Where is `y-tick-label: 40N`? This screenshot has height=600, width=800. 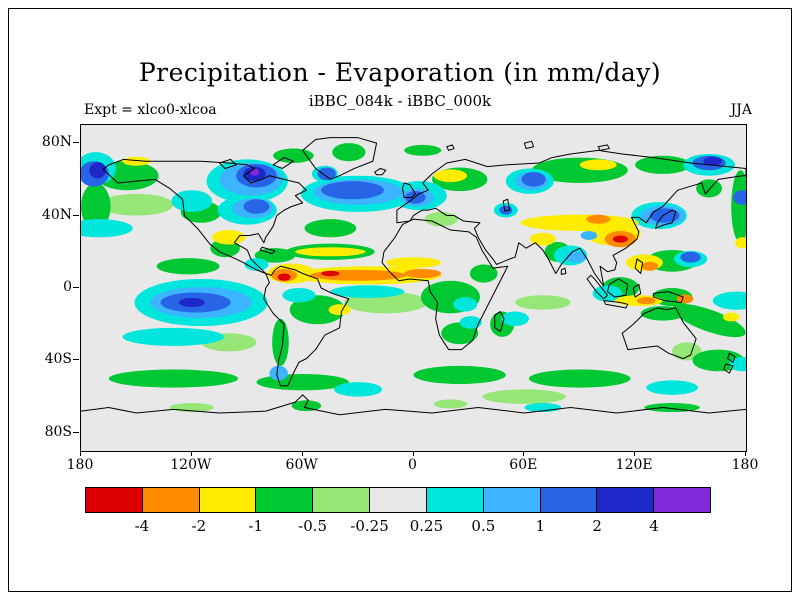
y-tick-label: 40N is located at coordinates (56, 214).